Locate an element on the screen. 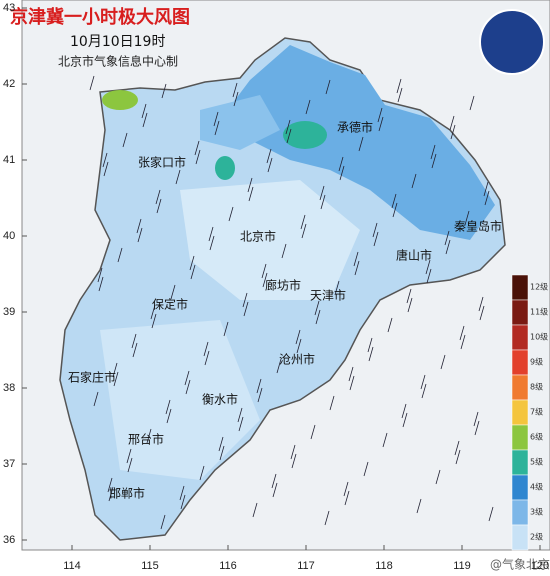  legend-label: 4级 is located at coordinates (536, 487).